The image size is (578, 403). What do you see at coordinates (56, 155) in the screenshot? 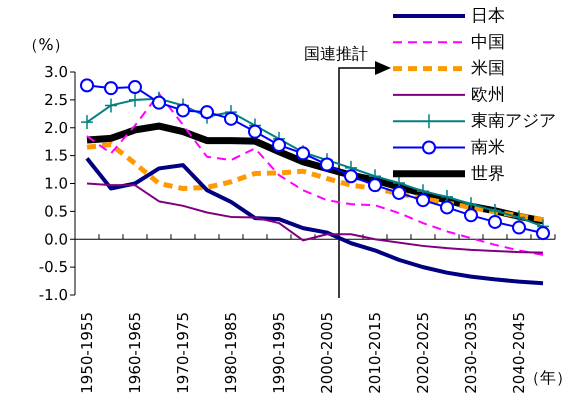
I see `y-tick-label: 1.5` at bounding box center [56, 155].